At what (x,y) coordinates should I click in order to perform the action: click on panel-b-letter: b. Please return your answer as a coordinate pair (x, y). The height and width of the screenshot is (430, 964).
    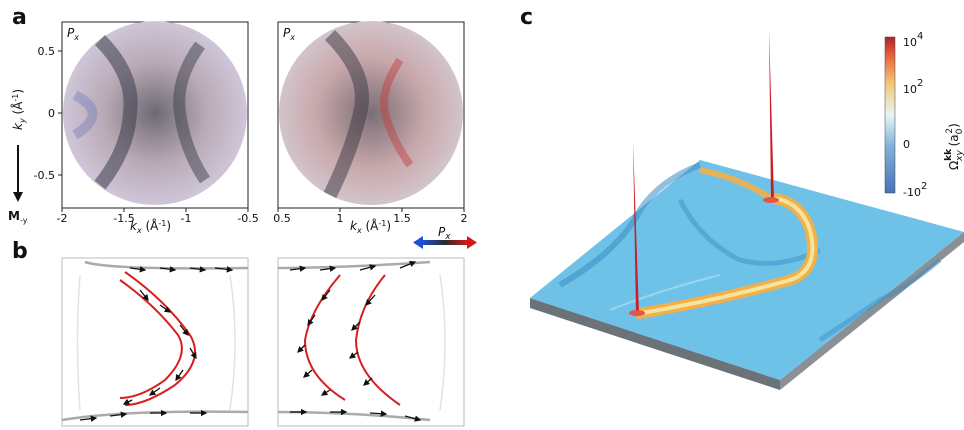
    Looking at the image, I should click on (20, 251).